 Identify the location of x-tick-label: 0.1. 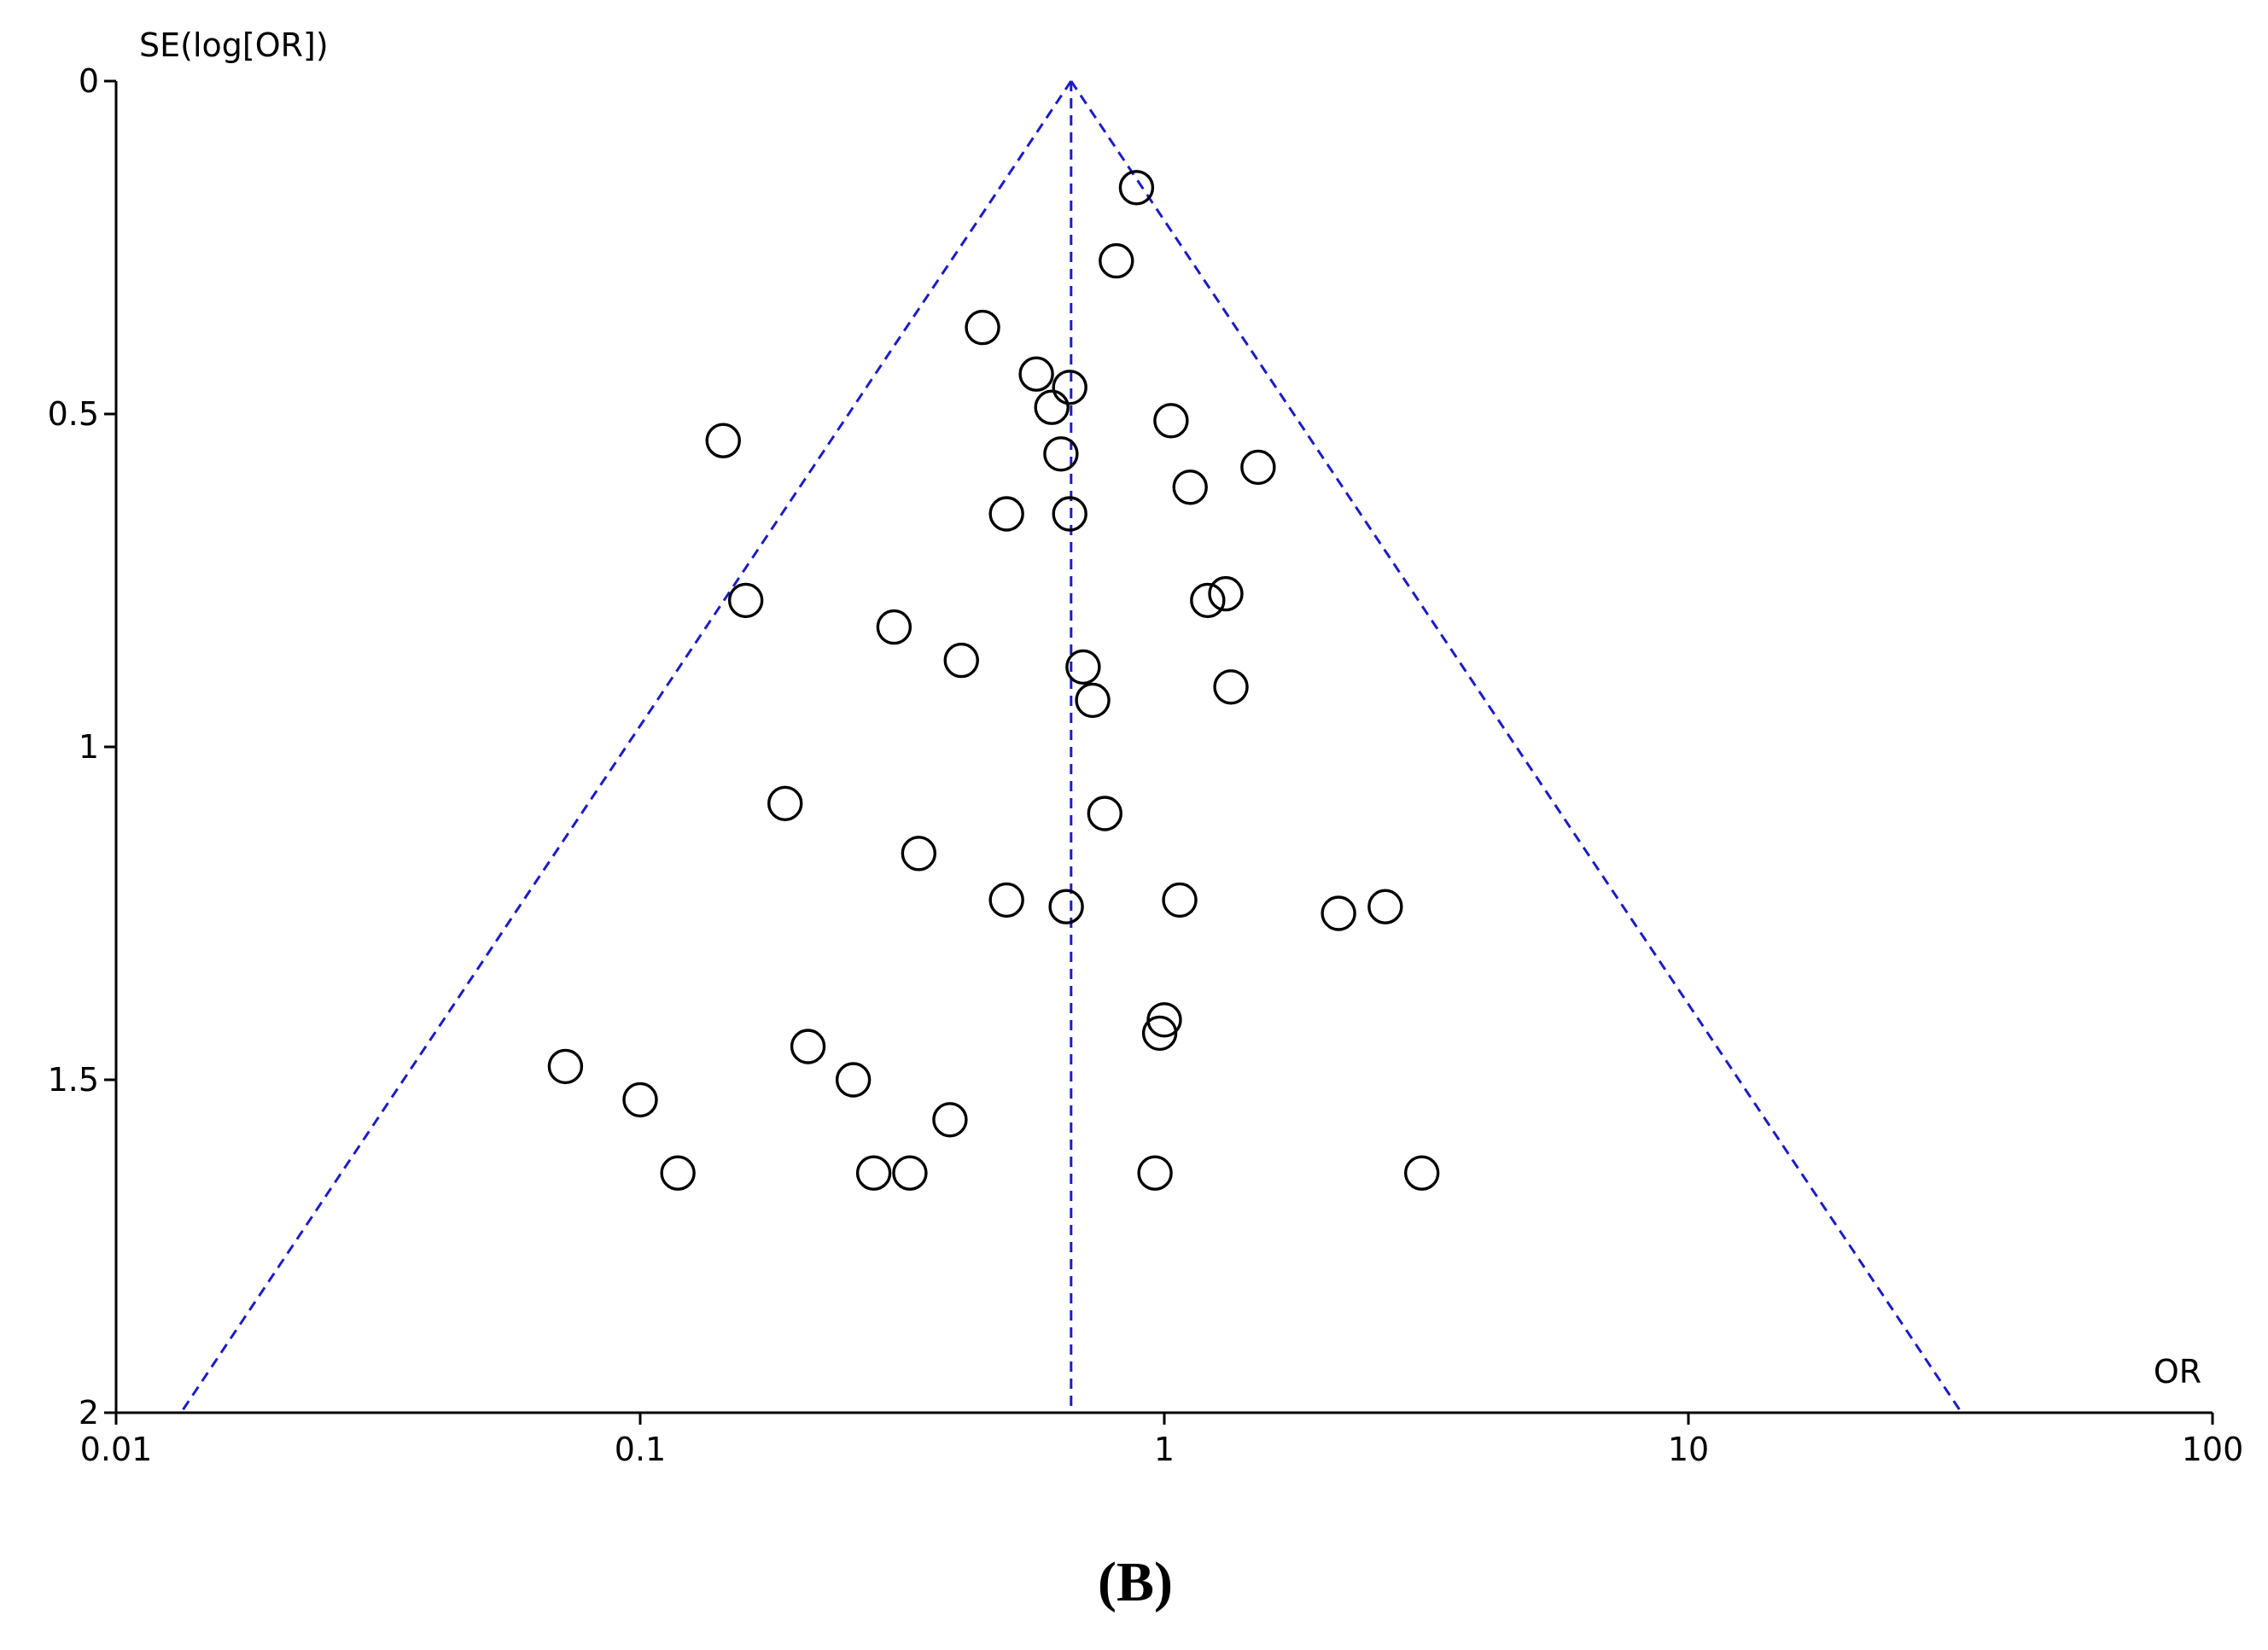
(640, 1450).